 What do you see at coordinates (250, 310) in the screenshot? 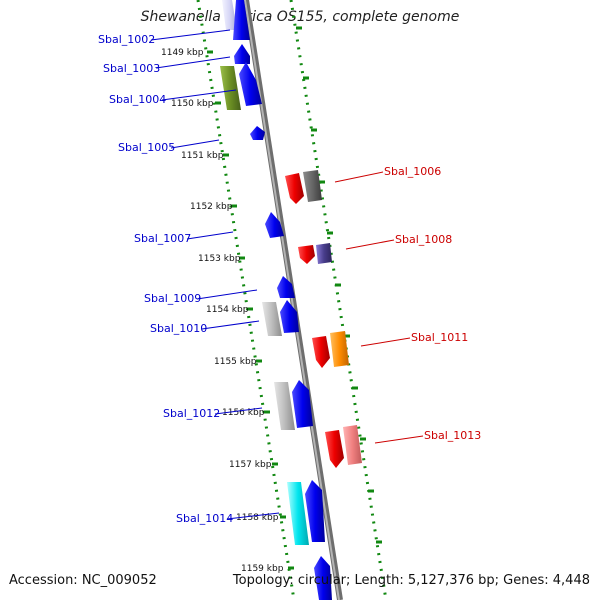
I see `inner-track-ticks` at bounding box center [250, 310].